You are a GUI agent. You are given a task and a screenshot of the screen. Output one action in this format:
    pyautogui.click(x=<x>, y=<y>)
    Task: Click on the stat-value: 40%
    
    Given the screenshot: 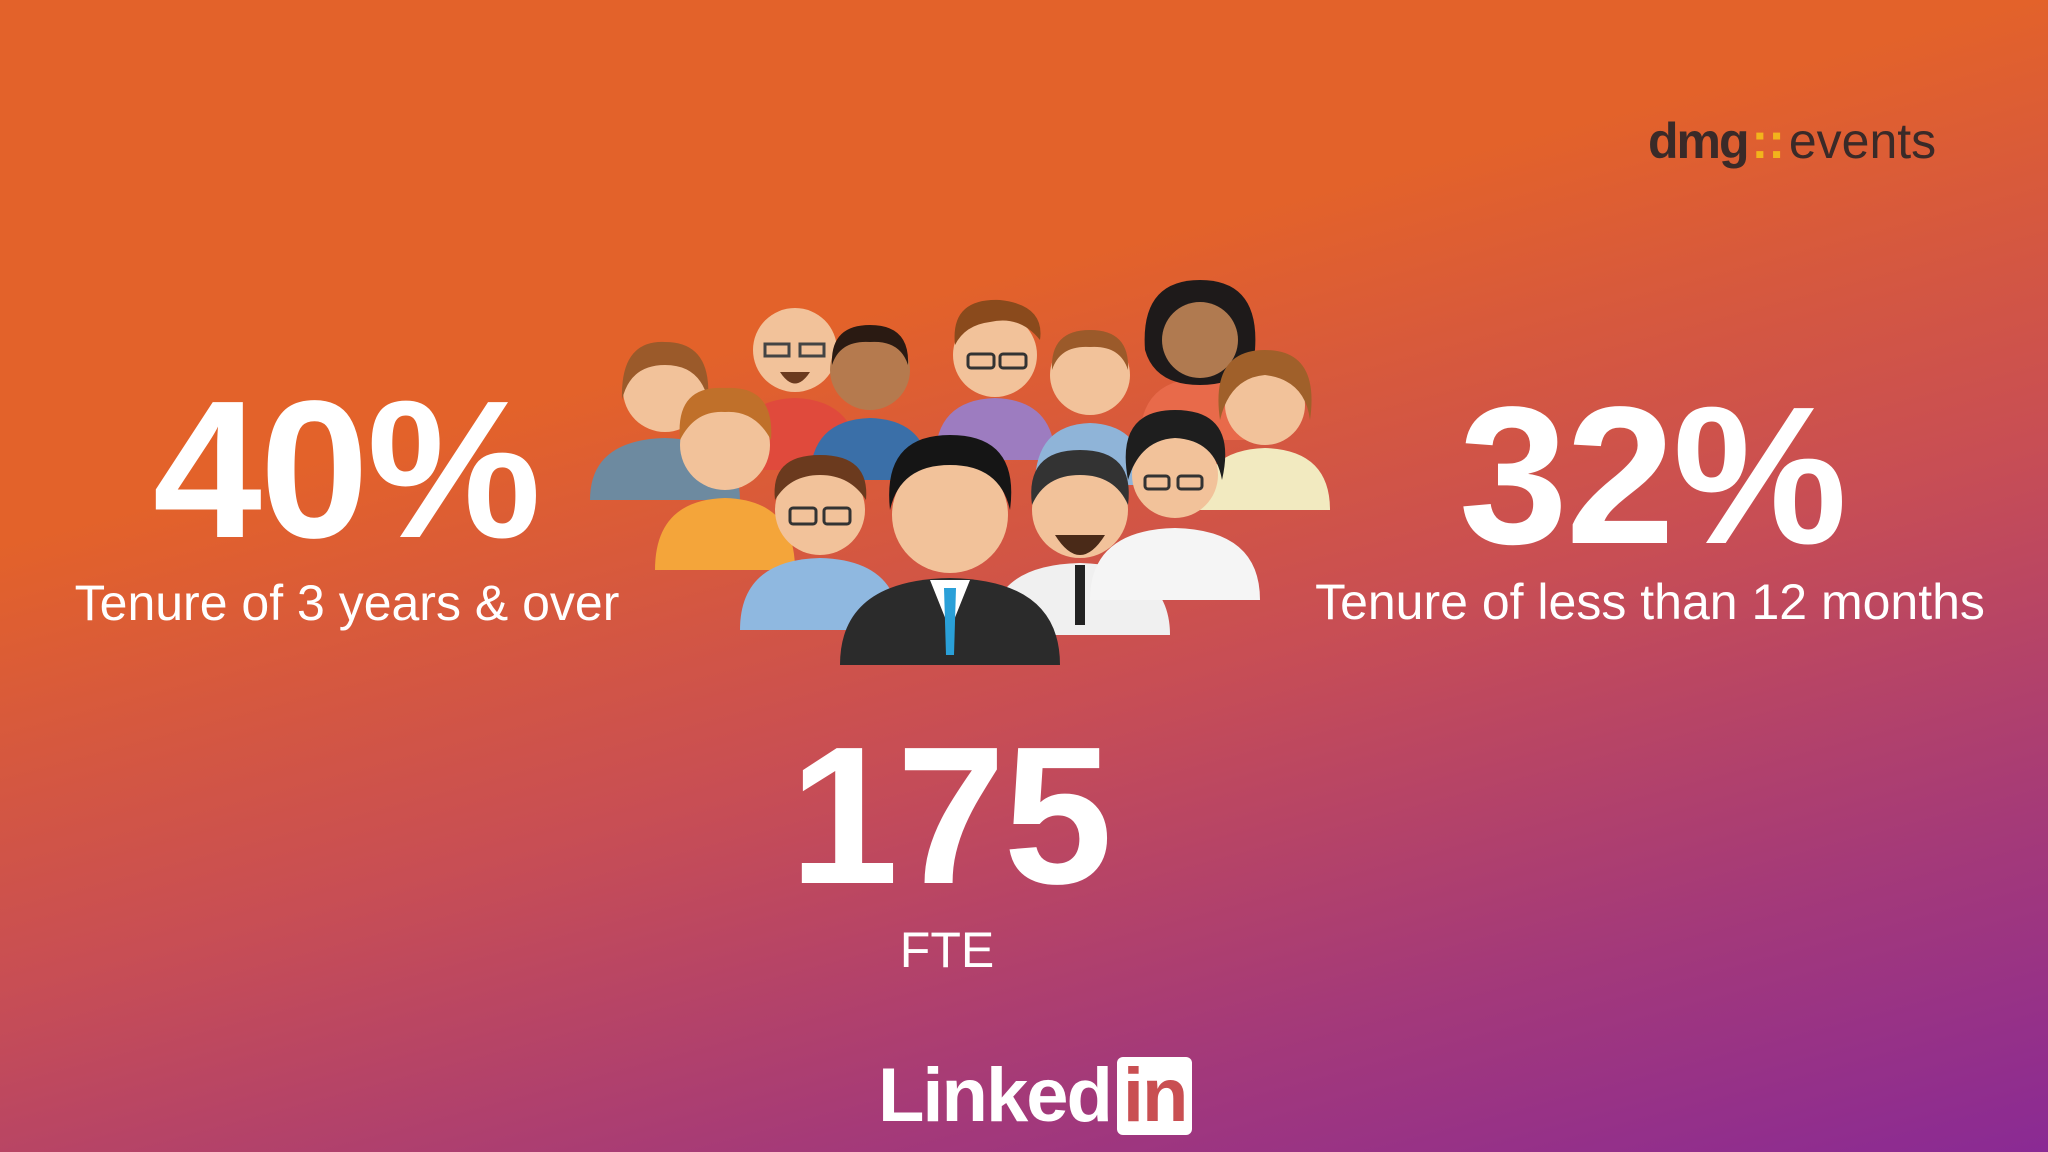 What is the action you would take?
    pyautogui.click(x=346, y=469)
    